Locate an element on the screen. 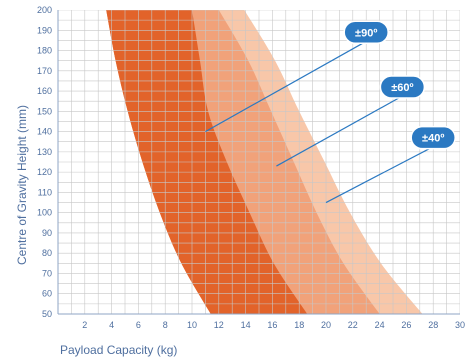  x-tick-label: 30 is located at coordinates (460, 325).